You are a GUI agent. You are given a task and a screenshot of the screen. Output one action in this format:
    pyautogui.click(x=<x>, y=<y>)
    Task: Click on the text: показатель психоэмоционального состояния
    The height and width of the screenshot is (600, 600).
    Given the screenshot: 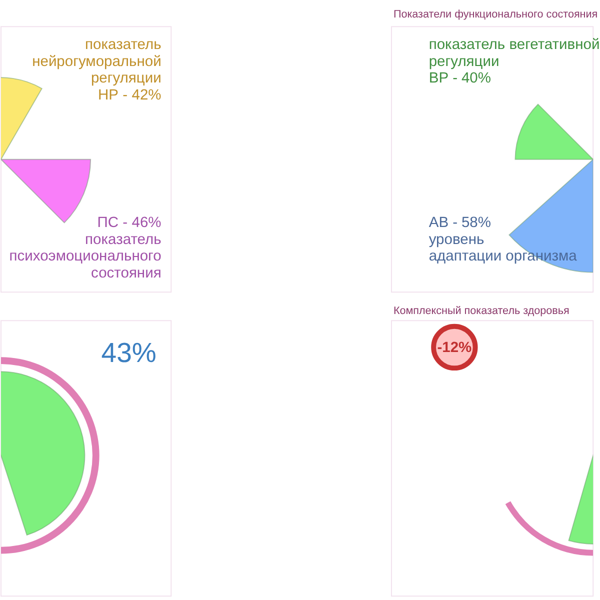 What is the action you would take?
    pyautogui.click(x=85, y=257)
    